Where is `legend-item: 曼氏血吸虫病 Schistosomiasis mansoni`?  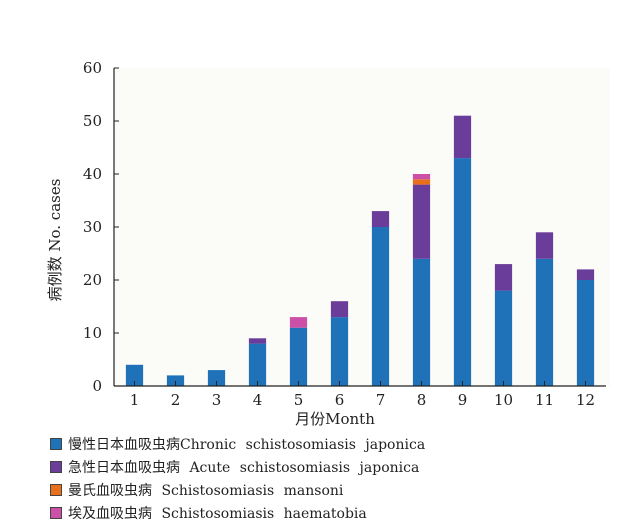
legend-item: 曼氏血吸虫病 Schistosomiasis mansoni is located at coordinates (237, 489).